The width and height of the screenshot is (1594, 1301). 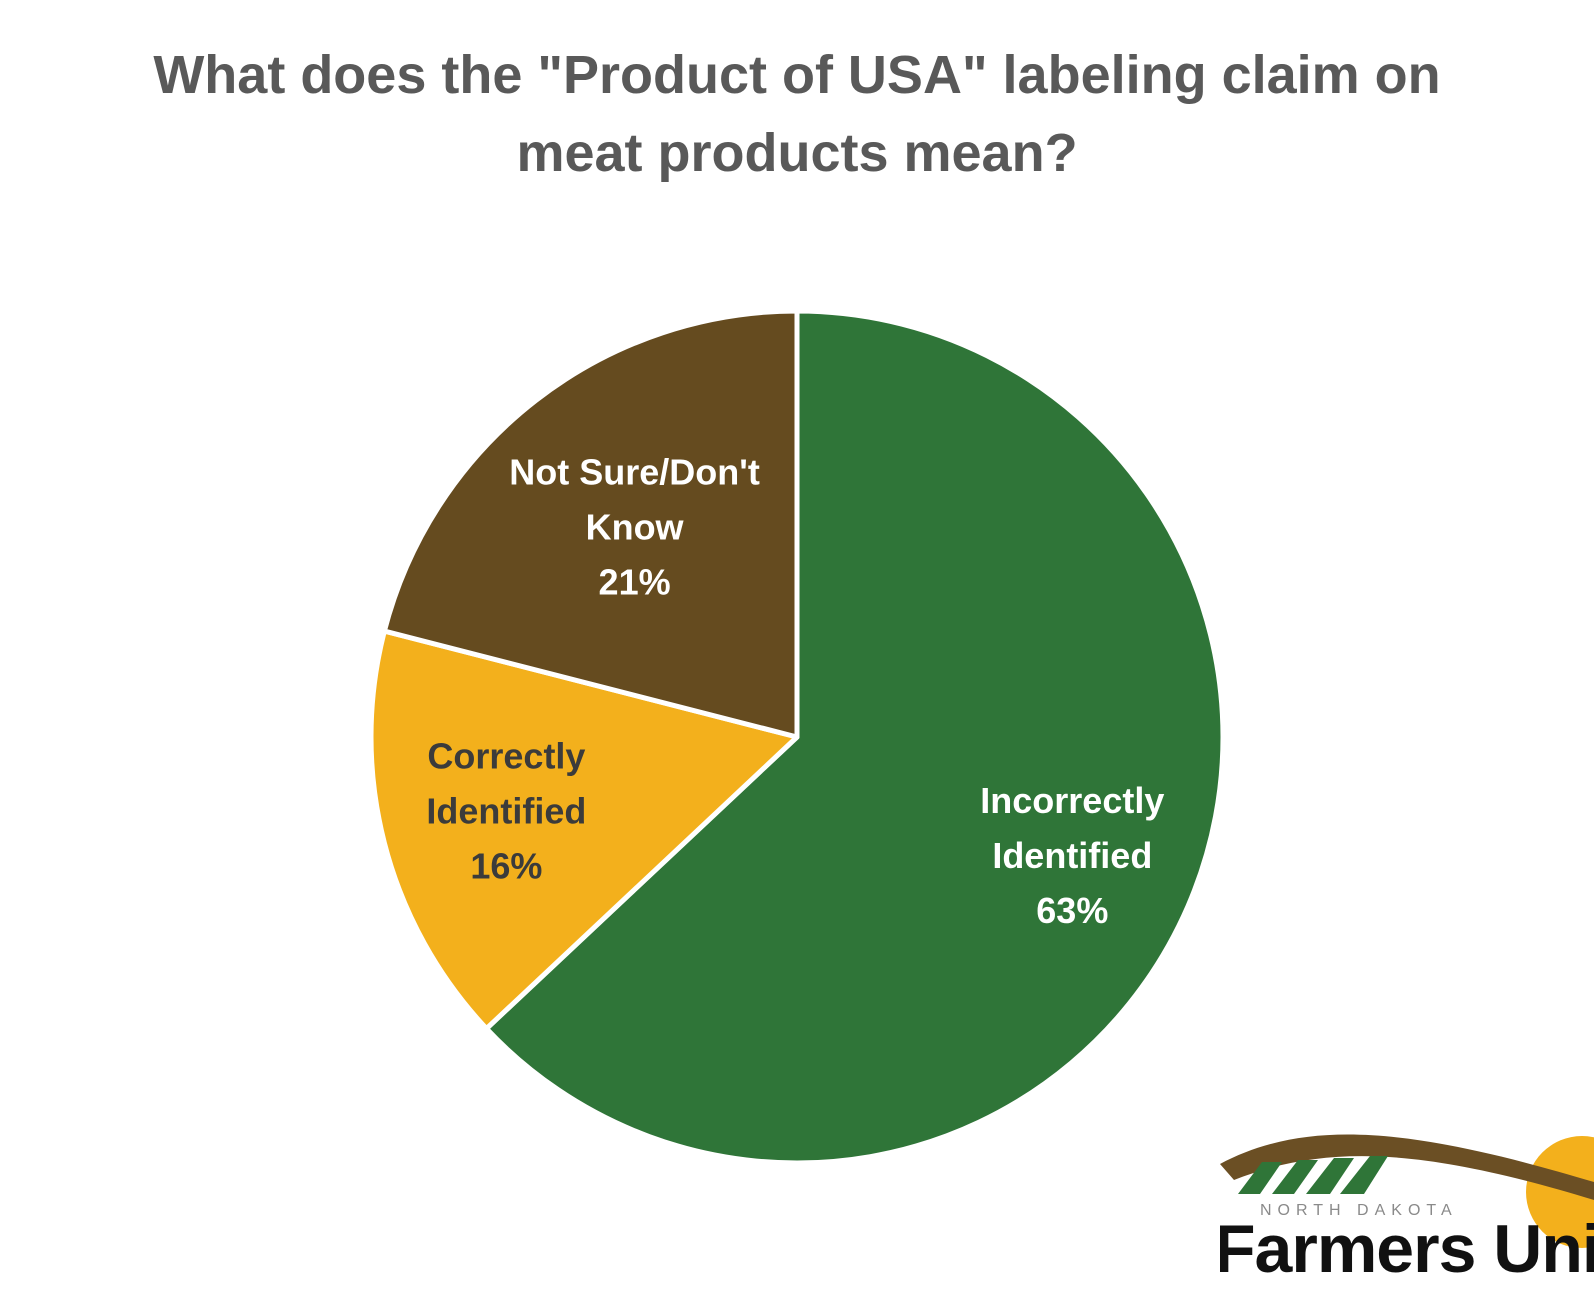 What do you see at coordinates (635, 582) in the screenshot?
I see `slice-label-line: 21%` at bounding box center [635, 582].